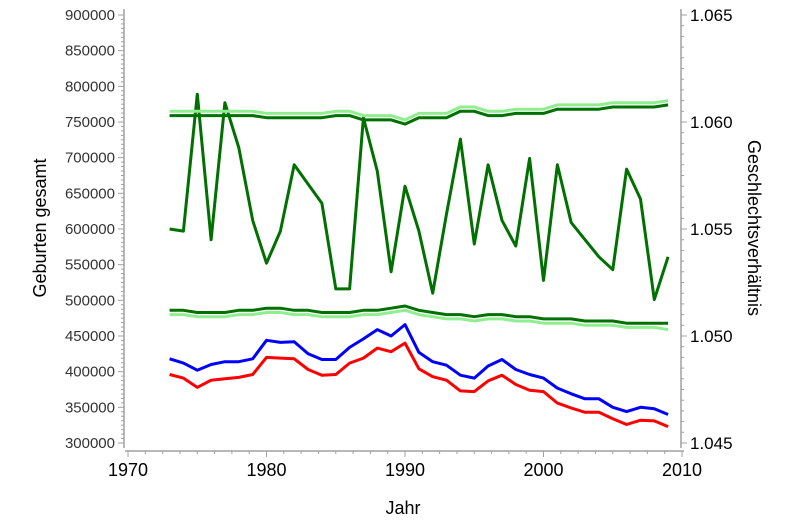  I want to click on series-line-female-births, so click(419, 384).